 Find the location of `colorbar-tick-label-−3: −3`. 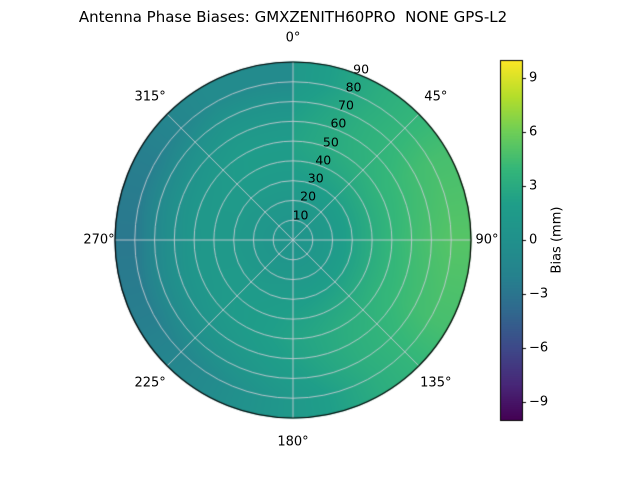

colorbar-tick-label-−3: −3 is located at coordinates (539, 294).